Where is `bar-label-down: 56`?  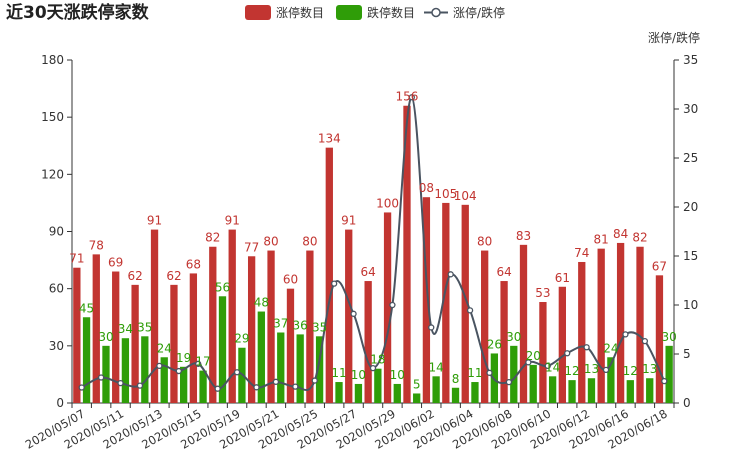 bar-label-down: 56 is located at coordinates (222, 287).